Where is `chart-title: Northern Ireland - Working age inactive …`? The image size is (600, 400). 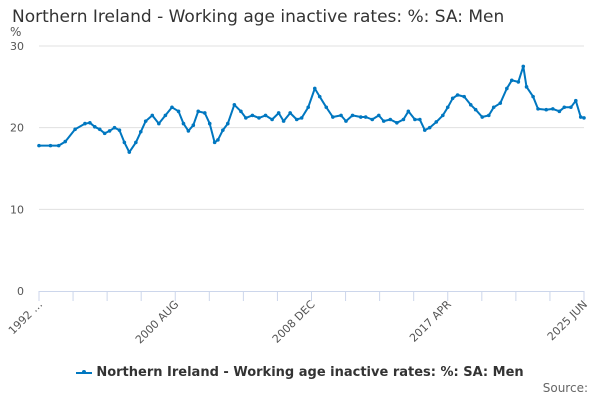
chart-title: Northern Ireland - Working age inactive … is located at coordinates (258, 17).